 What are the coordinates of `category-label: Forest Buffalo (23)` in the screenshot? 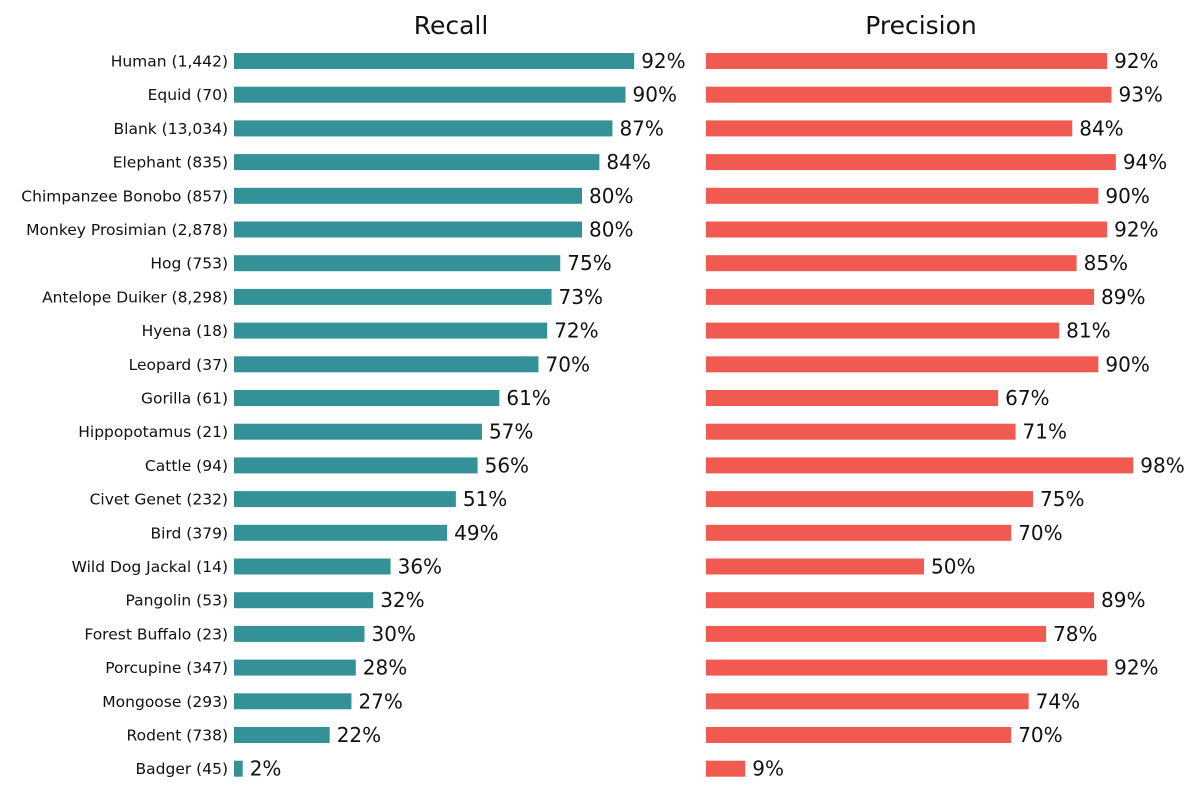 It's located at (156, 634).